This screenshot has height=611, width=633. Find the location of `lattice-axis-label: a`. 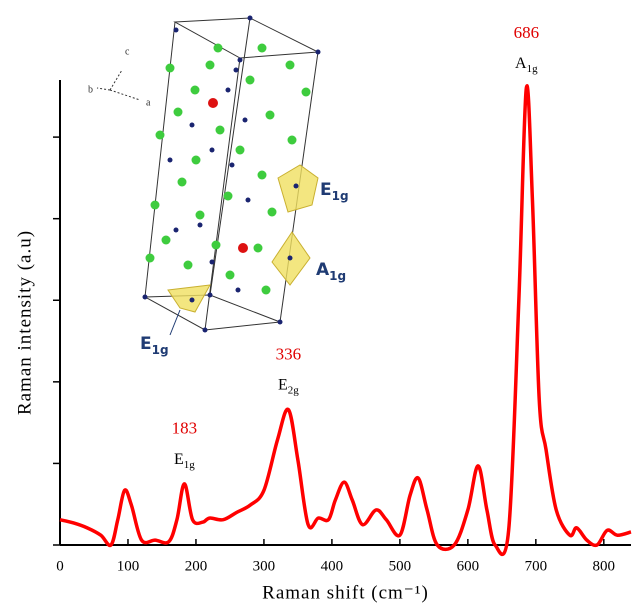

lattice-axis-label: a is located at coordinates (148, 102).